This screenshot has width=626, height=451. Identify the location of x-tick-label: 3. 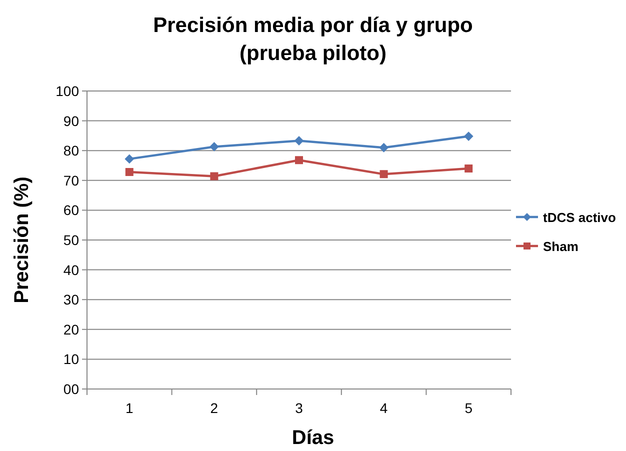
(299, 408).